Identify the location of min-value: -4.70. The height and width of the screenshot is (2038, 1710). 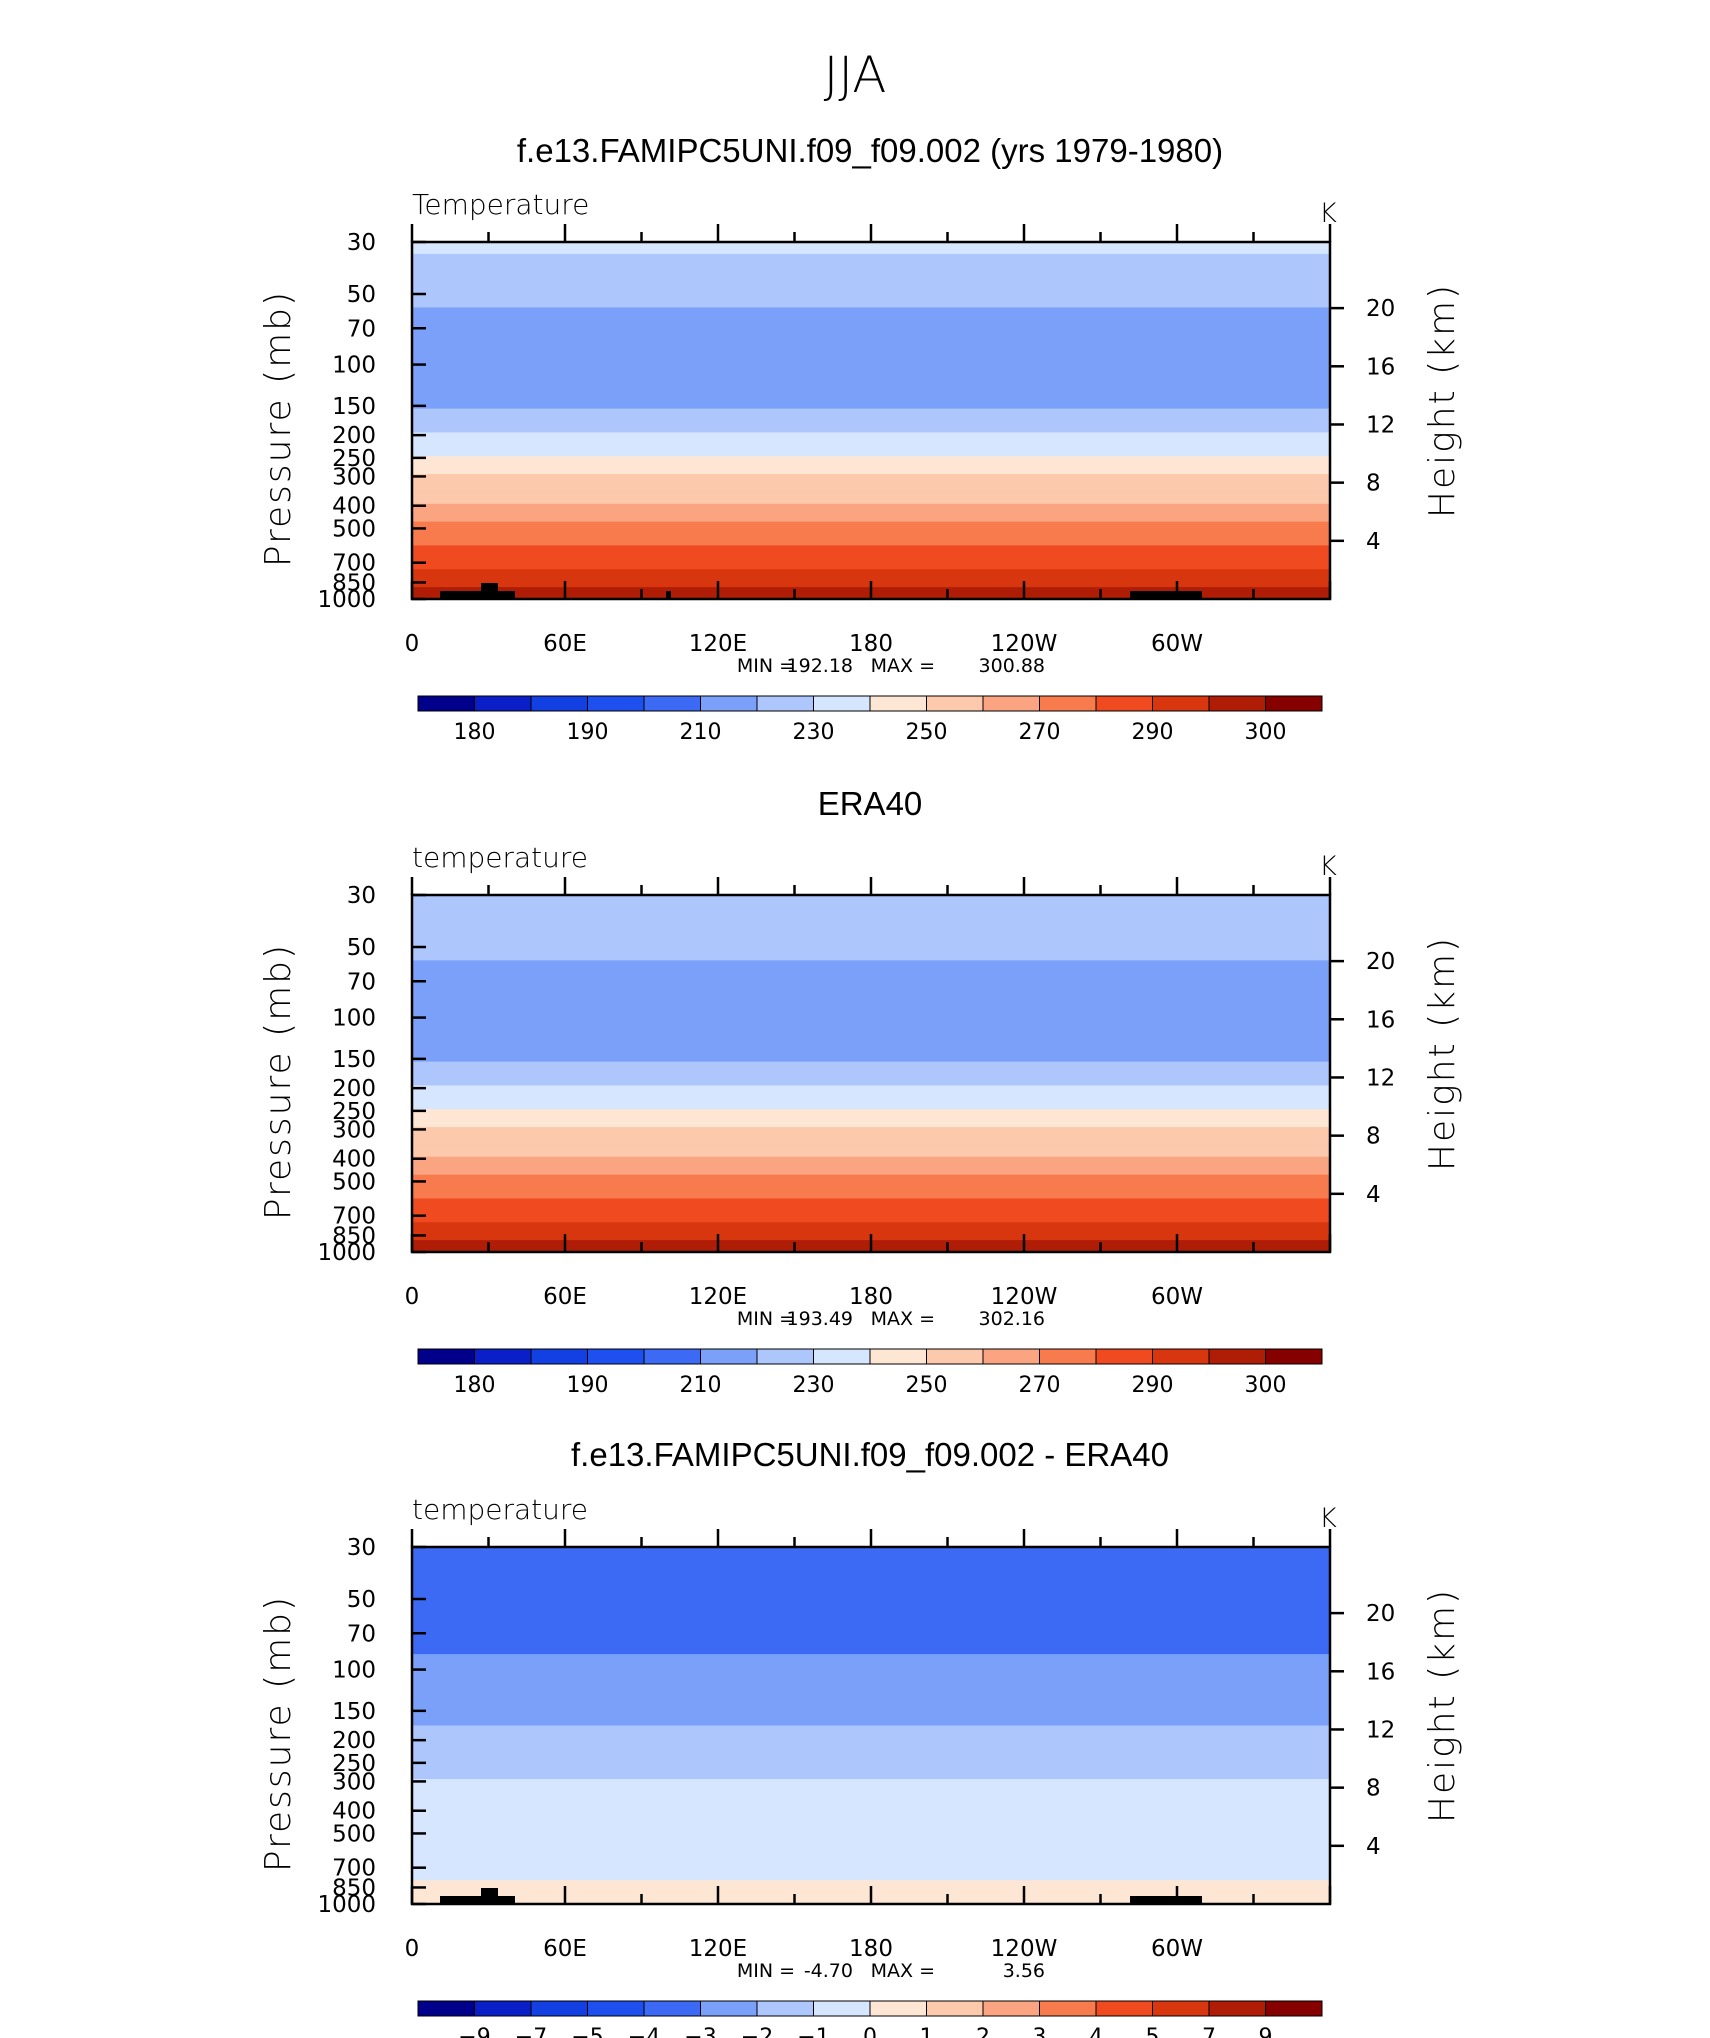
(828, 1971).